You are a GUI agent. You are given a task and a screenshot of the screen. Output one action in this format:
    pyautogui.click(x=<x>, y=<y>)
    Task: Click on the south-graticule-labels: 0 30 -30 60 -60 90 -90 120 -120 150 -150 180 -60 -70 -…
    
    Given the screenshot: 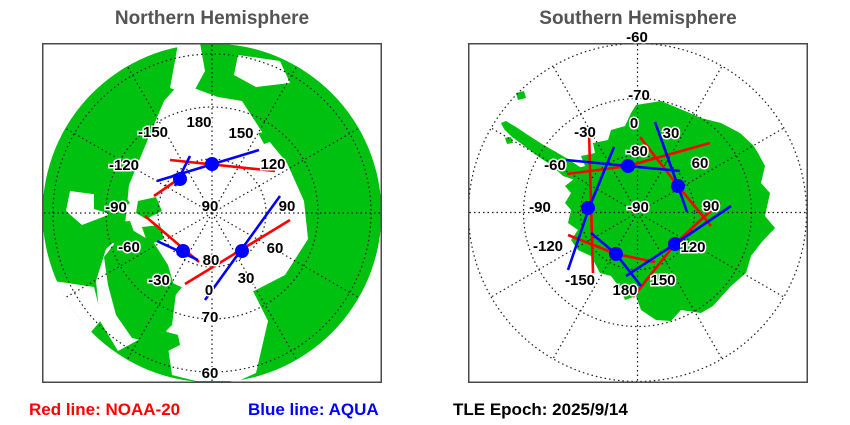 What is the action you would take?
    pyautogui.click(x=624, y=164)
    